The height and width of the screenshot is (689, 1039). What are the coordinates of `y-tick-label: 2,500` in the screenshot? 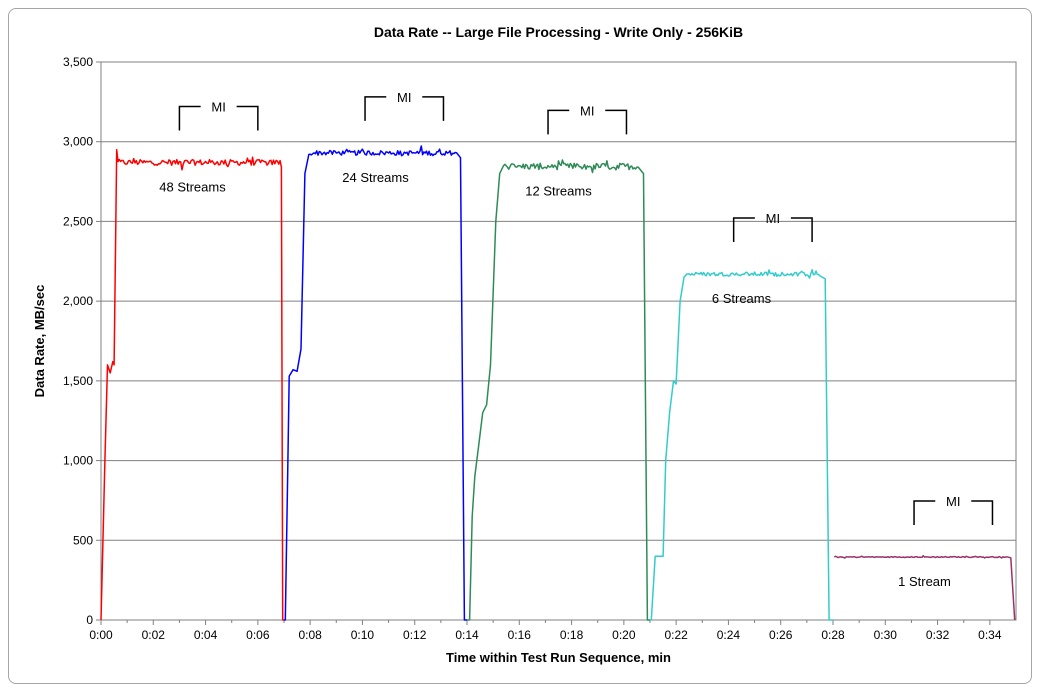 It's located at (78, 221).